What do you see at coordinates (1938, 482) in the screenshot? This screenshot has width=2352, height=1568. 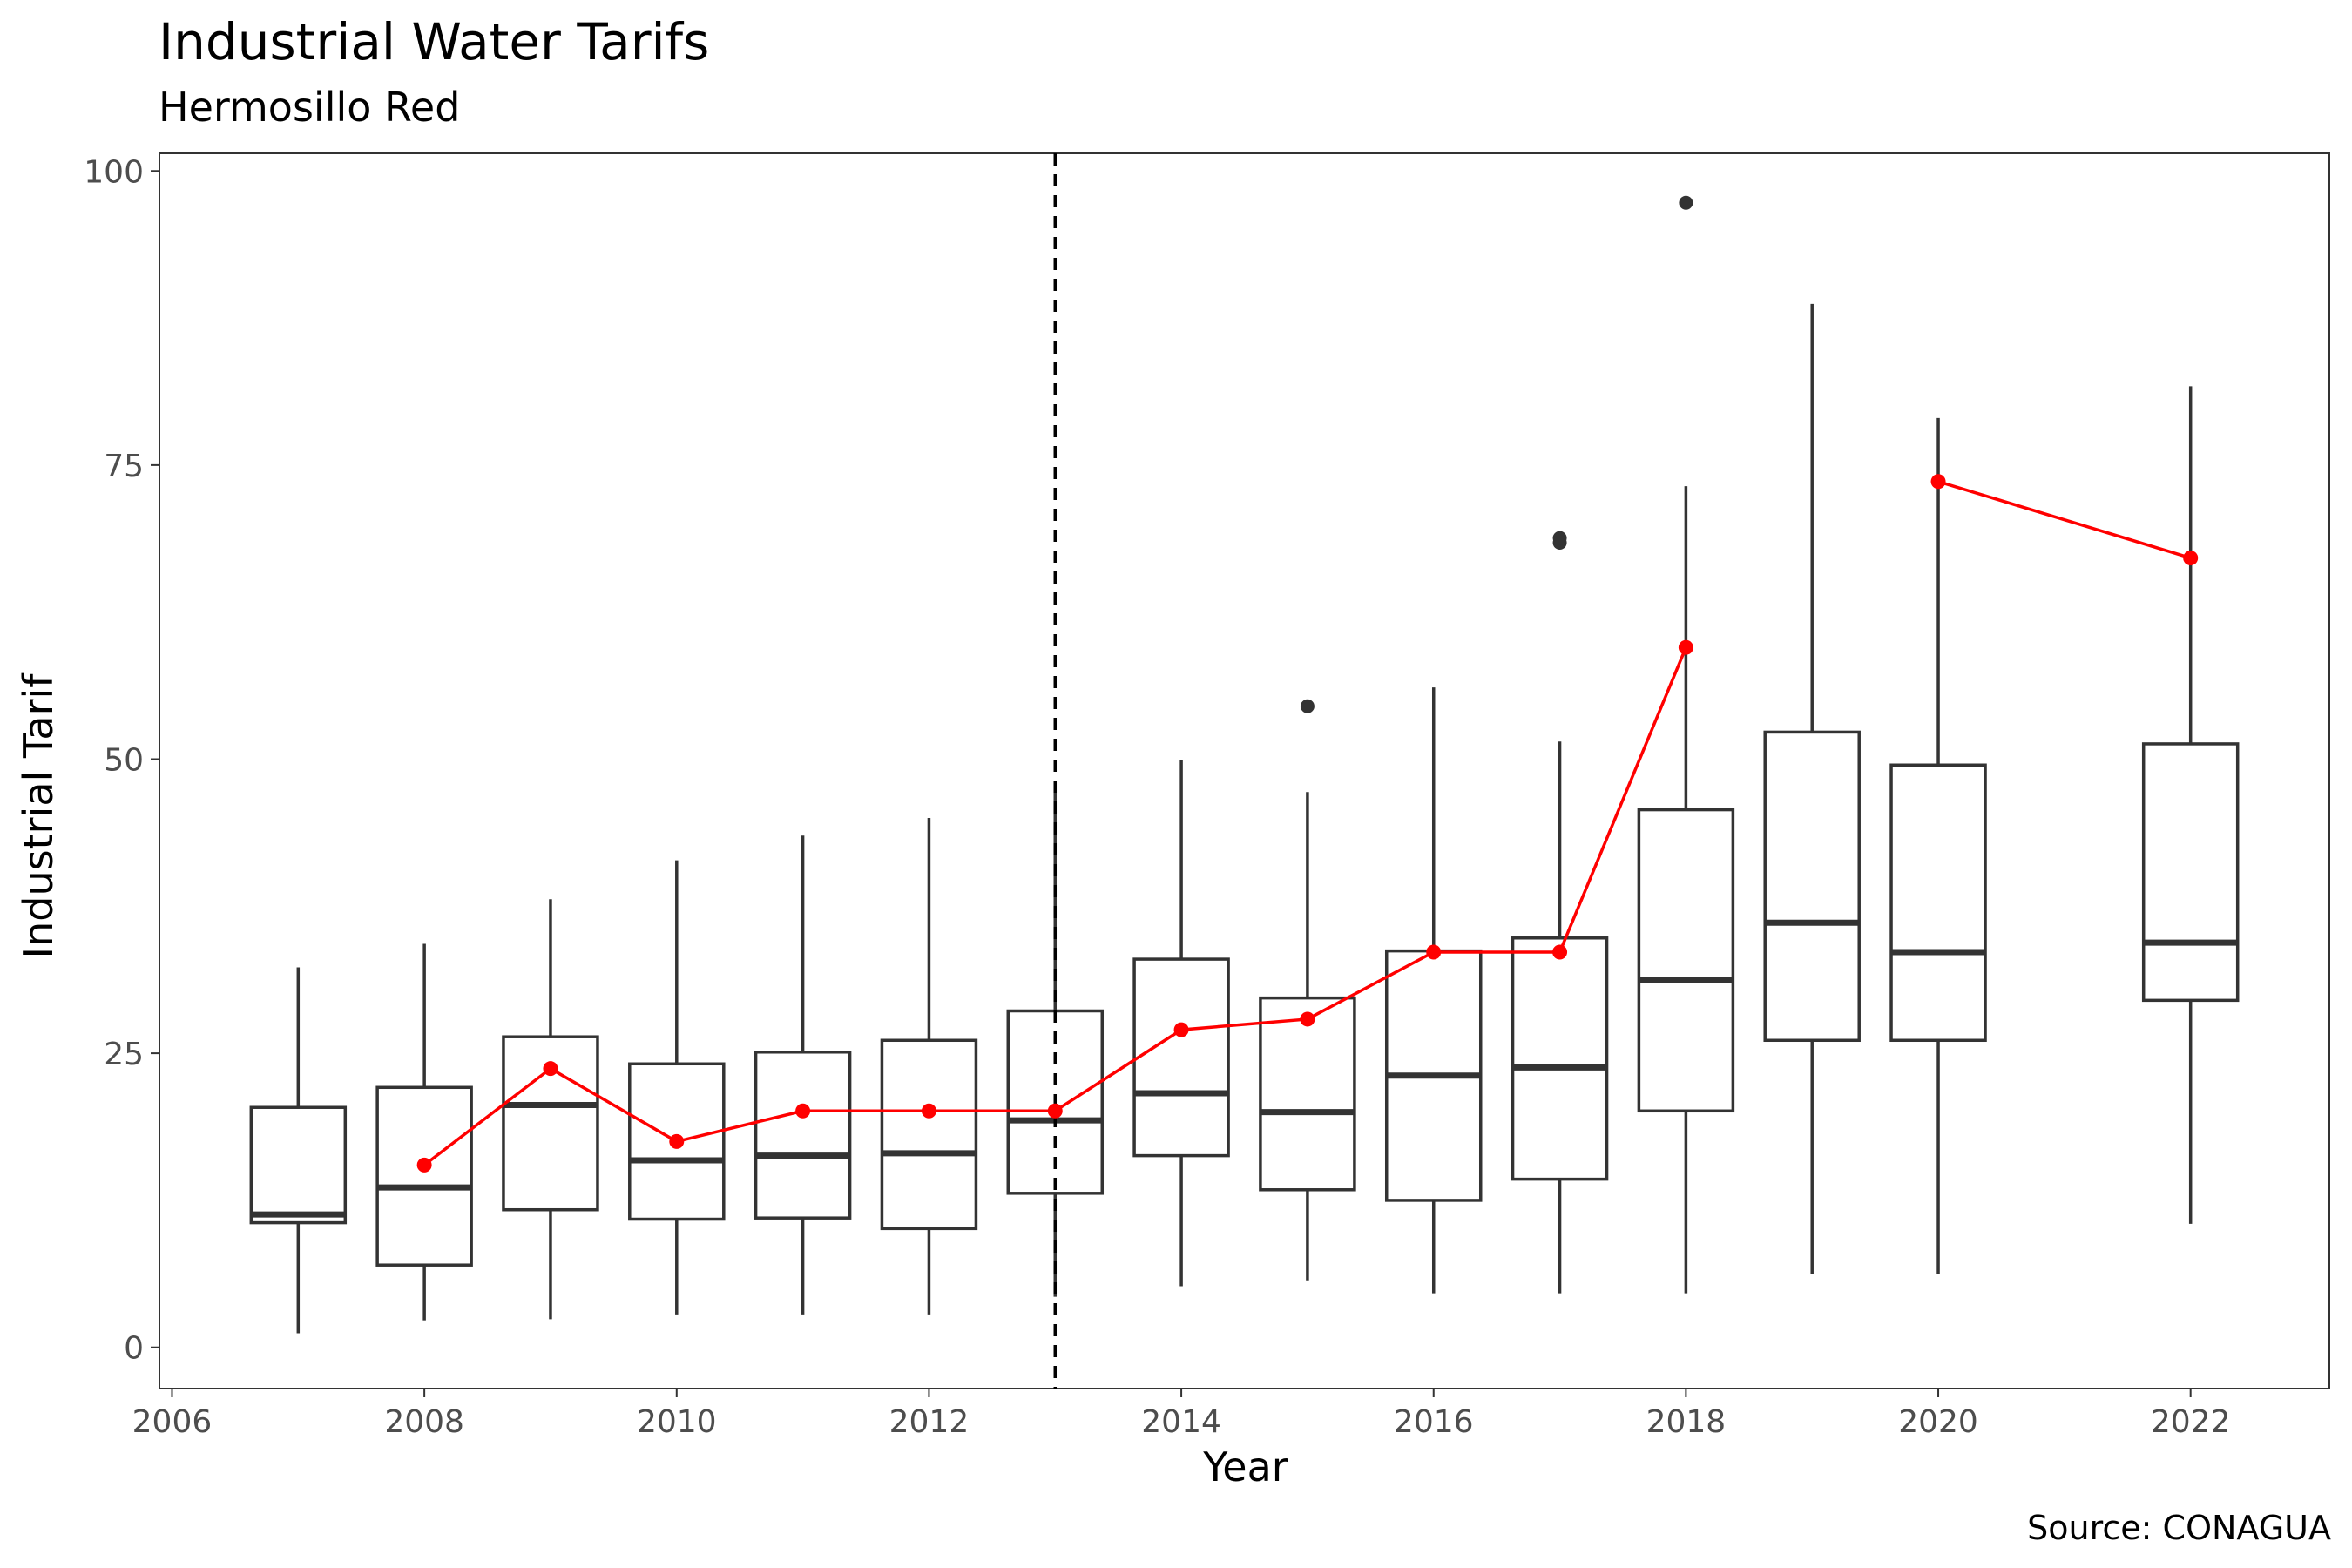 I see `series-point-2020` at bounding box center [1938, 482].